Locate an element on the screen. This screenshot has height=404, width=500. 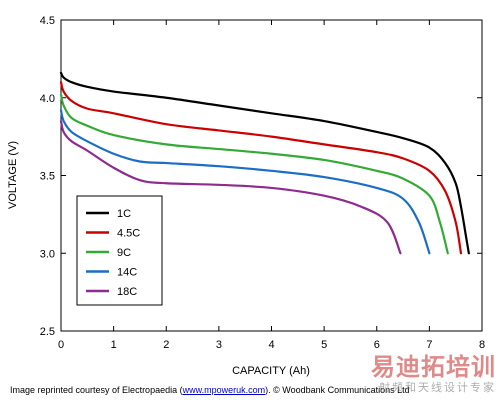
x-tick-label: 5 is located at coordinates (324, 345).